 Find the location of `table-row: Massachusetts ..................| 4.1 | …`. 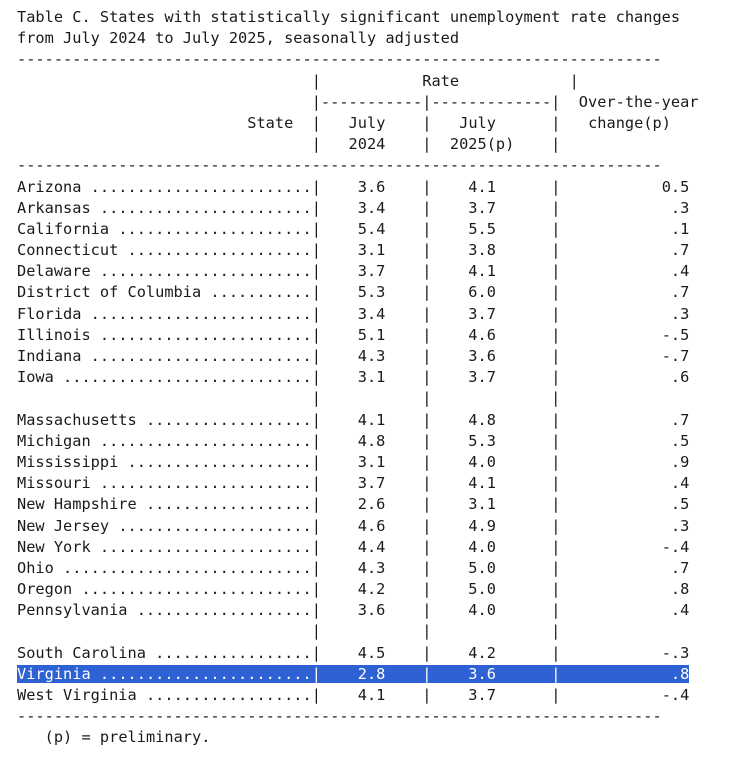

table-row: Massachusetts ..................| 4.1 | … is located at coordinates (353, 419).